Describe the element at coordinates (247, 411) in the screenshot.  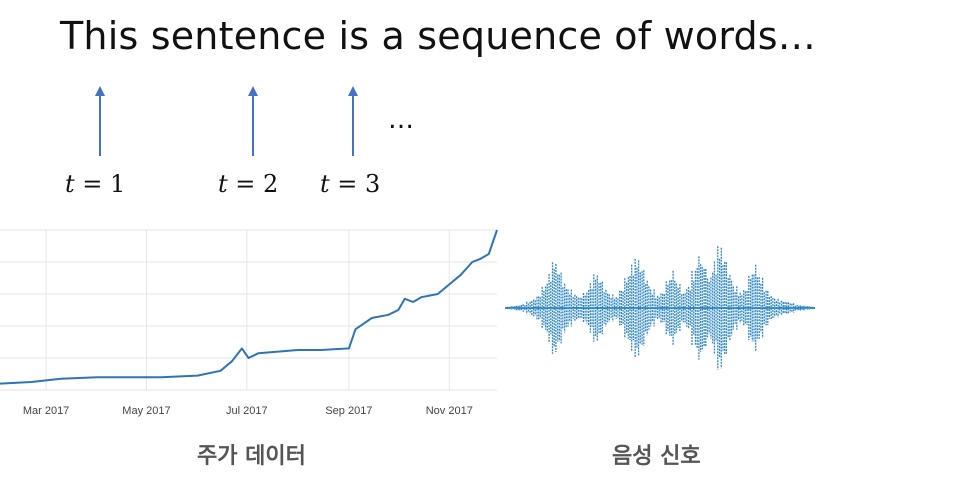
I see `x-tick-label: Jul 2017` at that location.